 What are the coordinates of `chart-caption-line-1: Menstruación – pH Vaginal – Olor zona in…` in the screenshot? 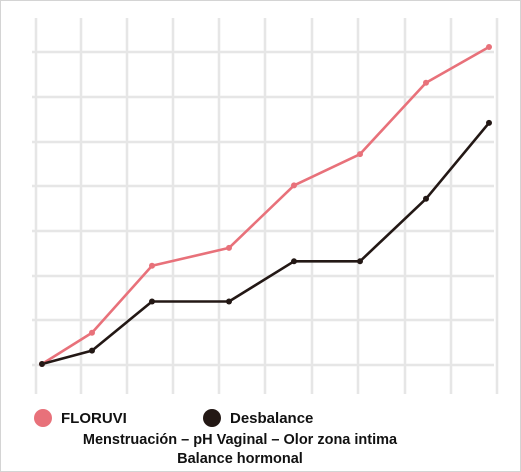 It's located at (240, 440).